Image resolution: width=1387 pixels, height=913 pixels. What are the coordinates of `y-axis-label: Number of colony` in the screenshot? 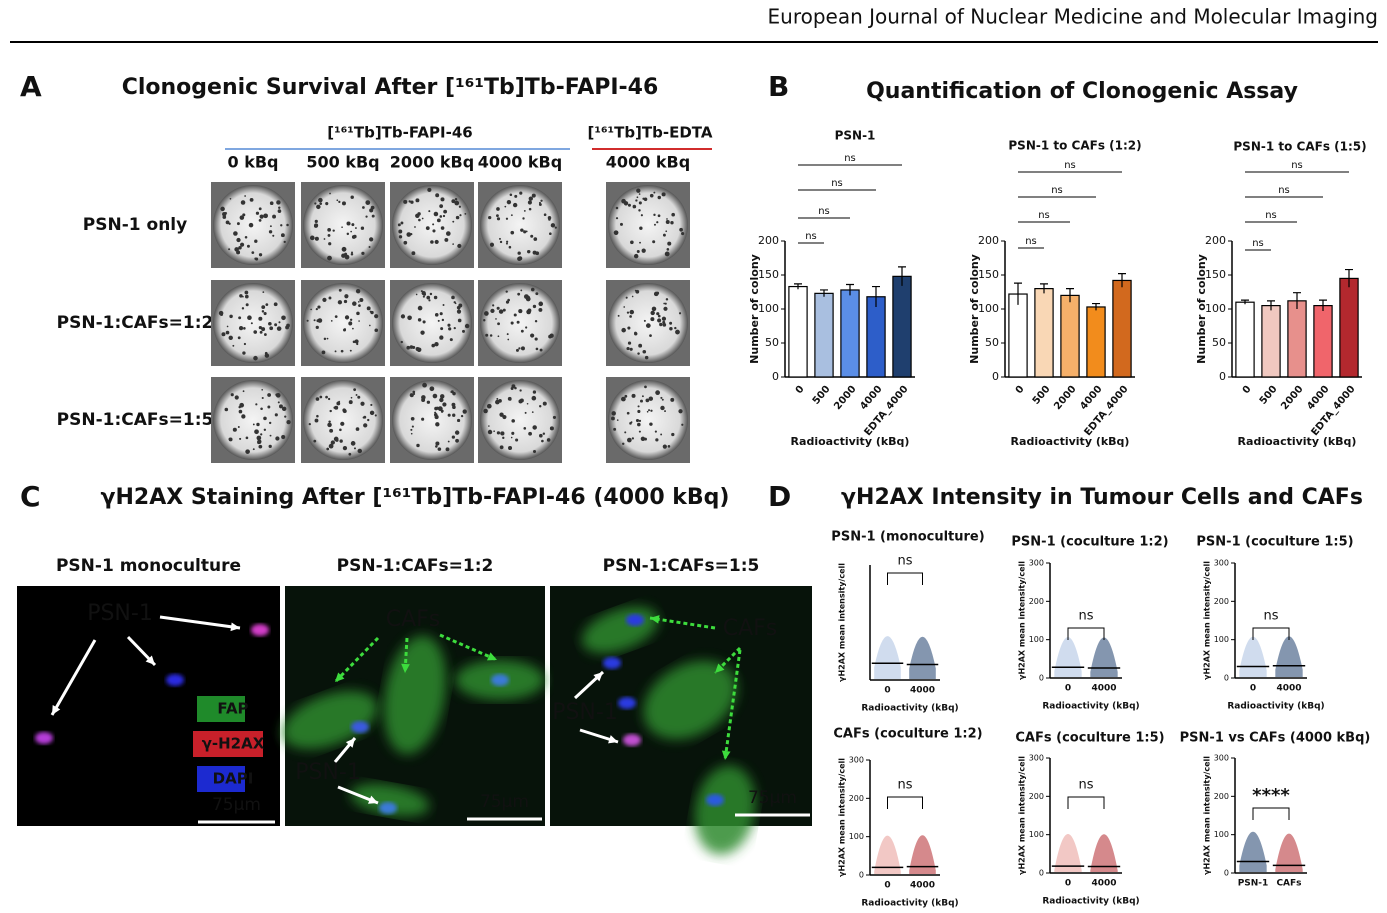 It's located at (754, 309).